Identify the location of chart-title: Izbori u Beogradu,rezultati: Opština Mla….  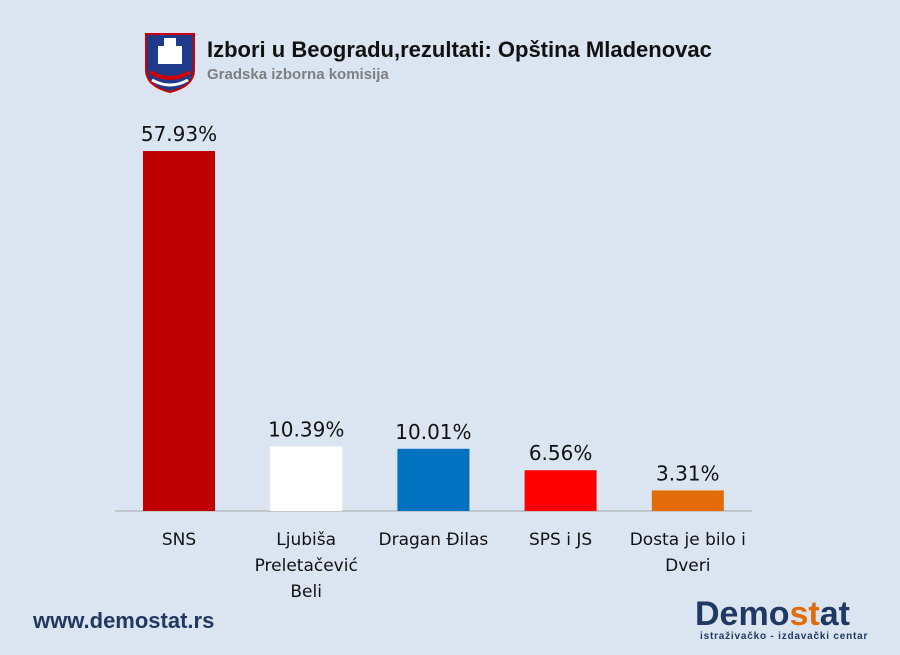
(459, 49).